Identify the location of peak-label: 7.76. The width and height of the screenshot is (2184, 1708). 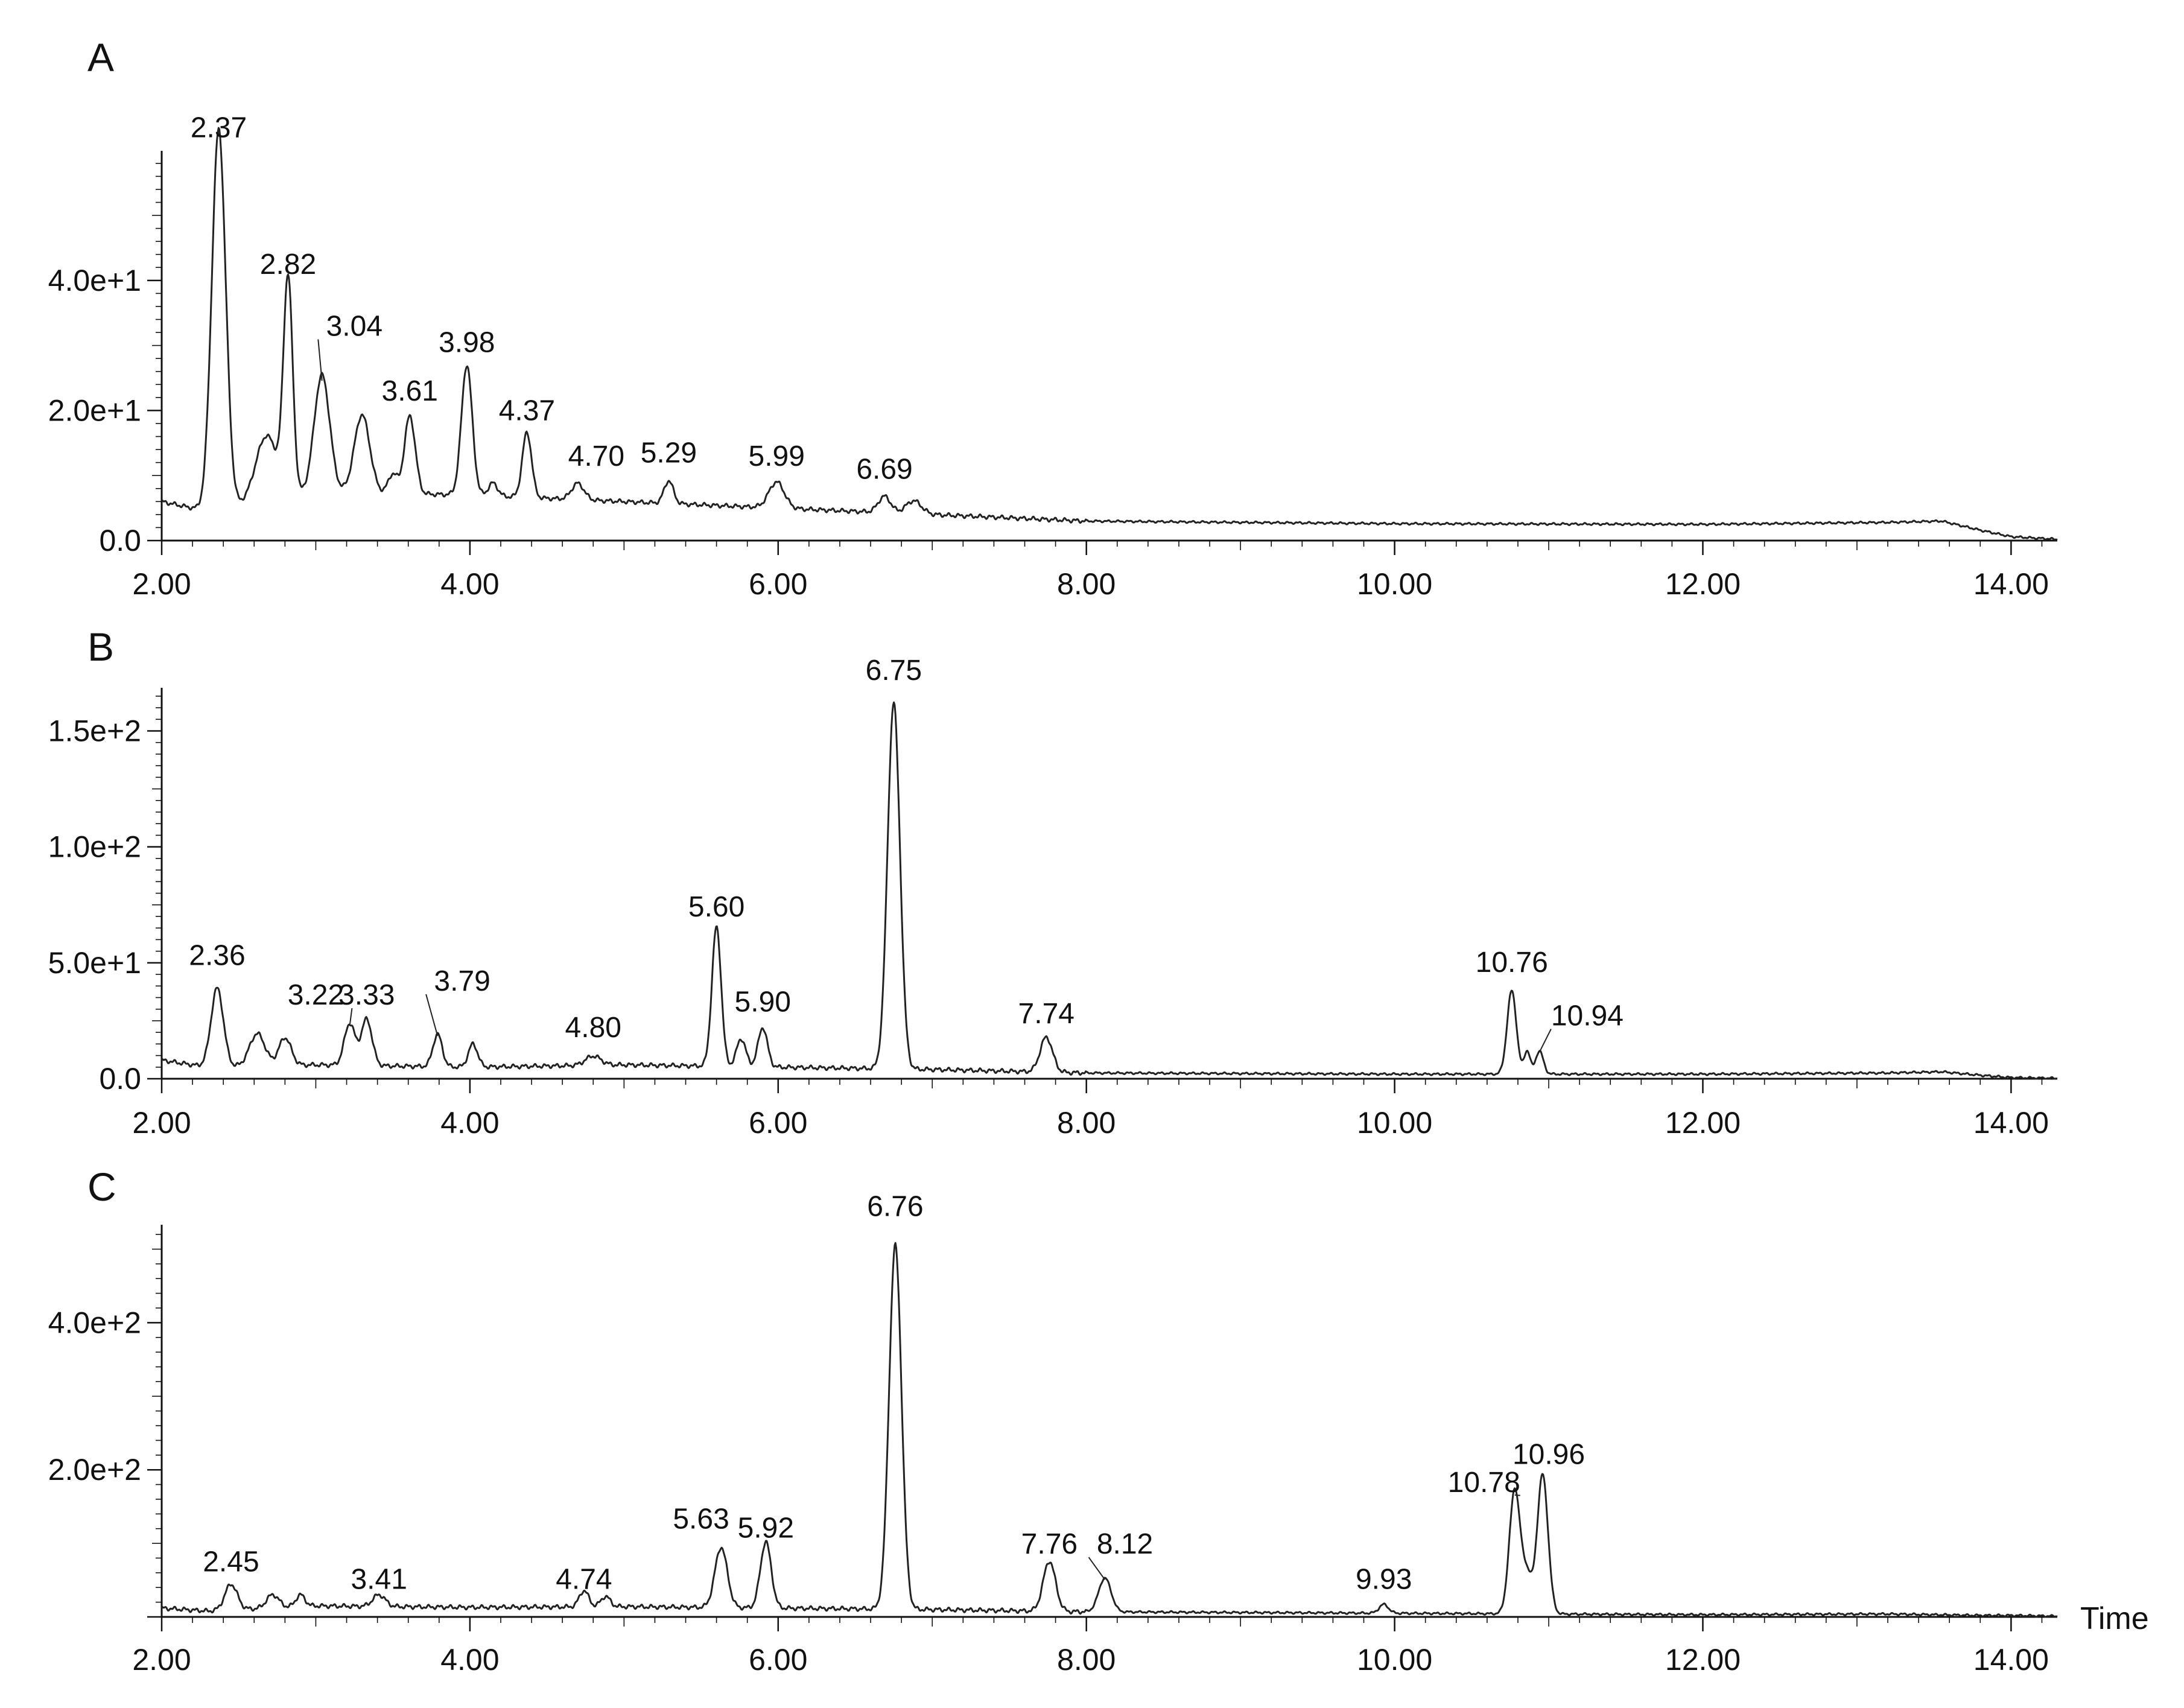
(1050, 1544).